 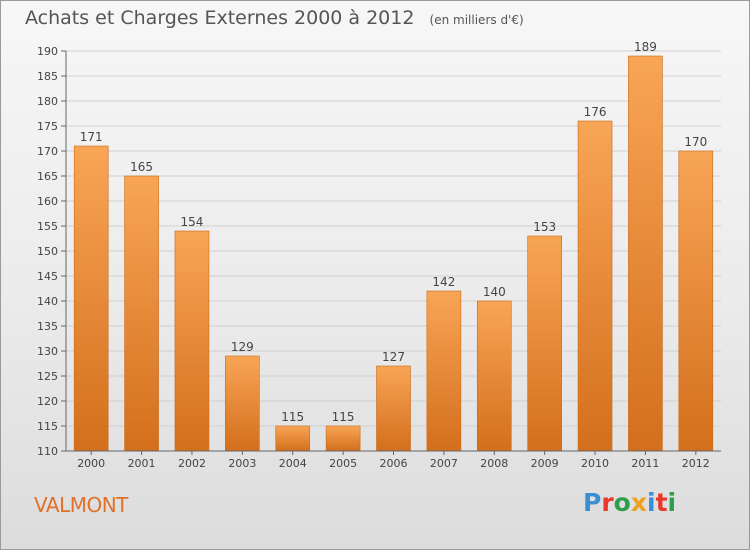 I want to click on value-label-2012: 170, so click(x=695, y=142).